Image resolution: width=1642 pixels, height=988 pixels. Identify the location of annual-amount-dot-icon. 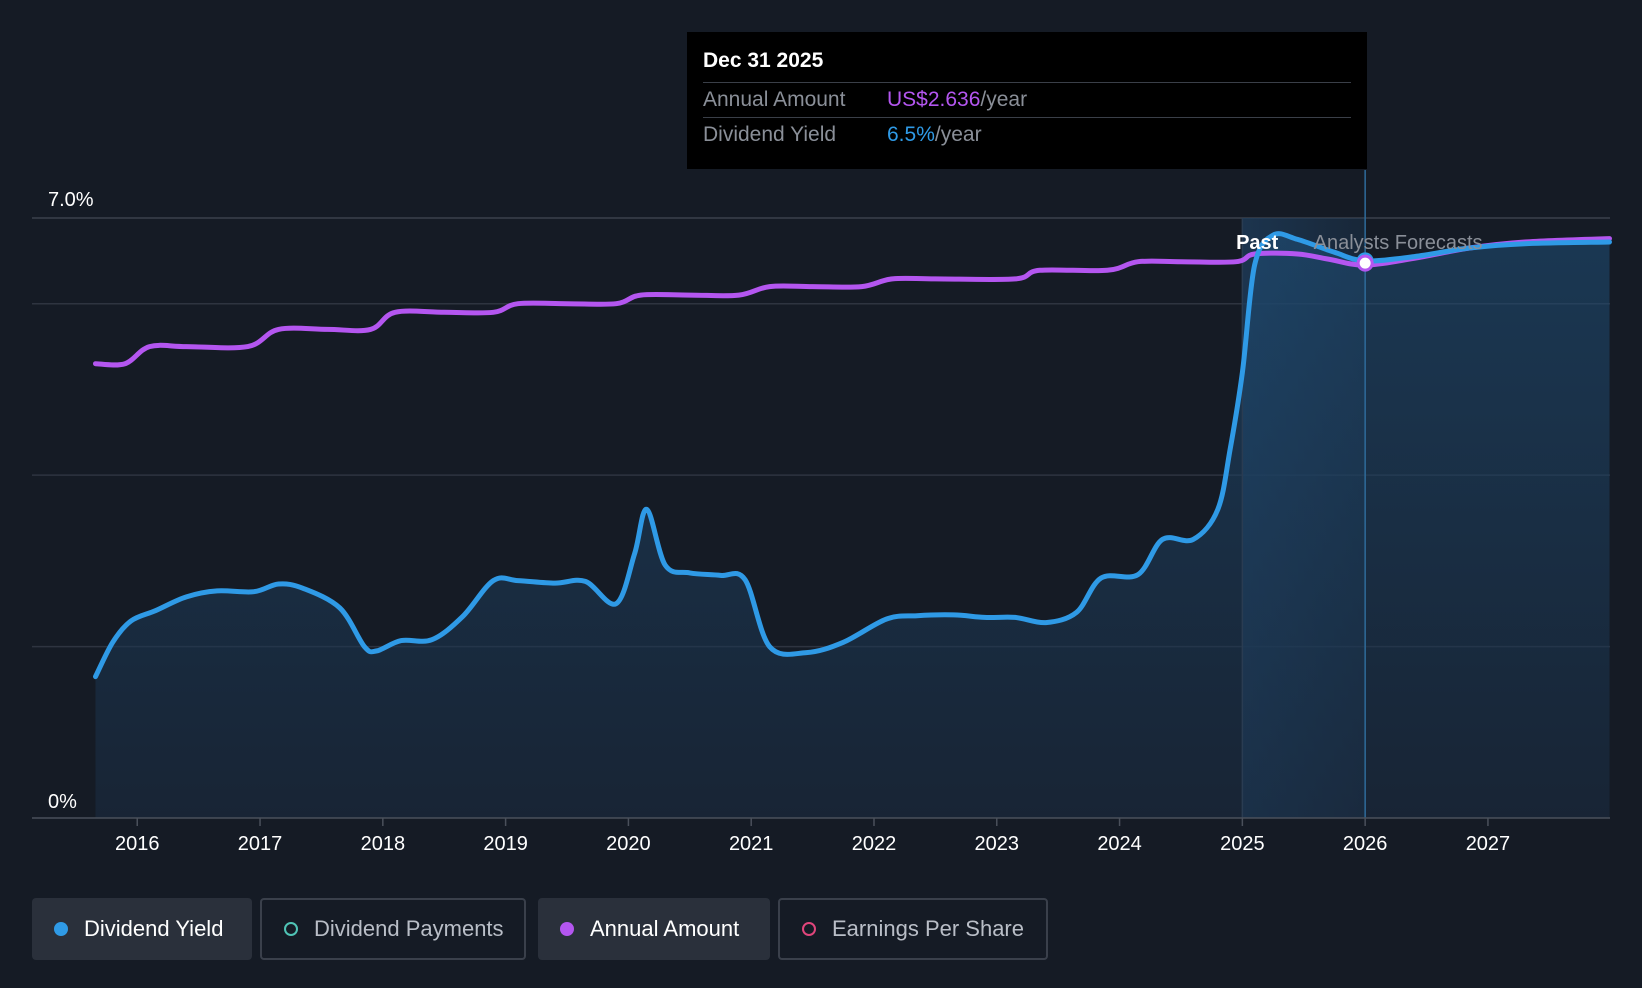
(567, 929).